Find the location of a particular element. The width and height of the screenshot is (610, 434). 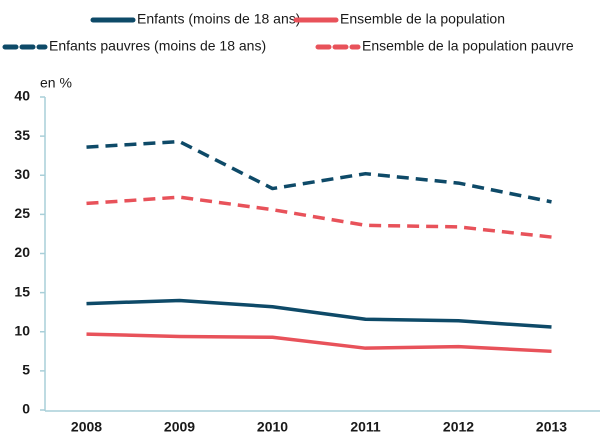

x-tick-label: 2009 is located at coordinates (179, 426).